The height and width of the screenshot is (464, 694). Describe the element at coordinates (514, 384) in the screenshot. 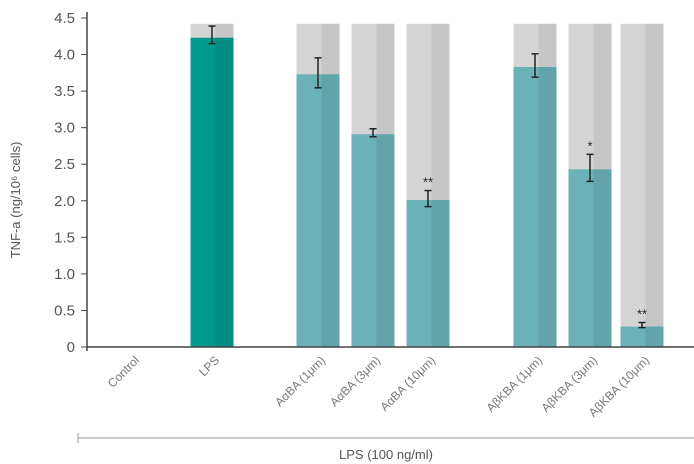

I see `category-label: AβKBA (1μm)` at that location.